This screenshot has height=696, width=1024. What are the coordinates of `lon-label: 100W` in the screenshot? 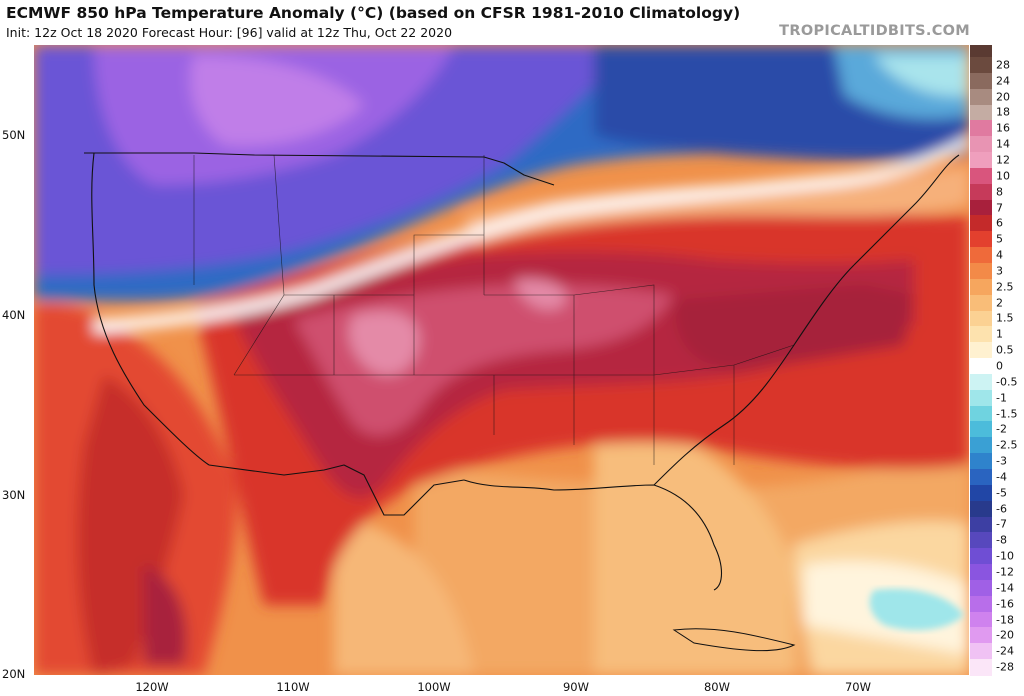 It's located at (434, 687).